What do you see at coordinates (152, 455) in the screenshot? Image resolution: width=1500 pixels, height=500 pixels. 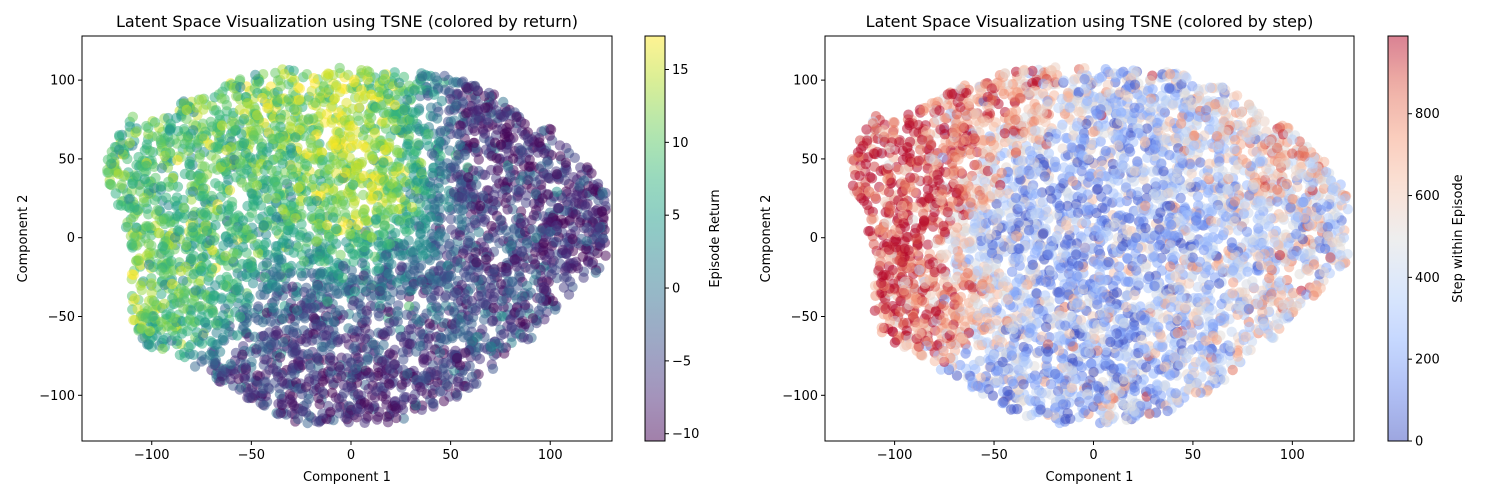 I see `x-tick-label: −100` at bounding box center [152, 455].